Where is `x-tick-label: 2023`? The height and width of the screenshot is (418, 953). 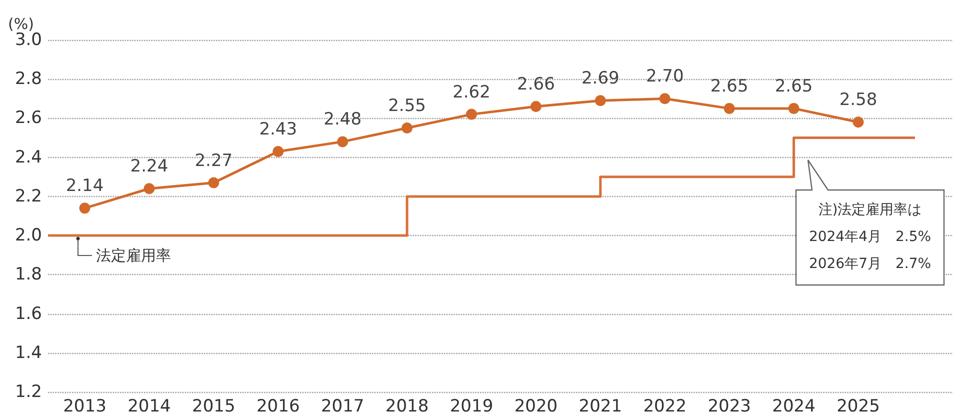
x-tick-label: 2023 is located at coordinates (729, 406).